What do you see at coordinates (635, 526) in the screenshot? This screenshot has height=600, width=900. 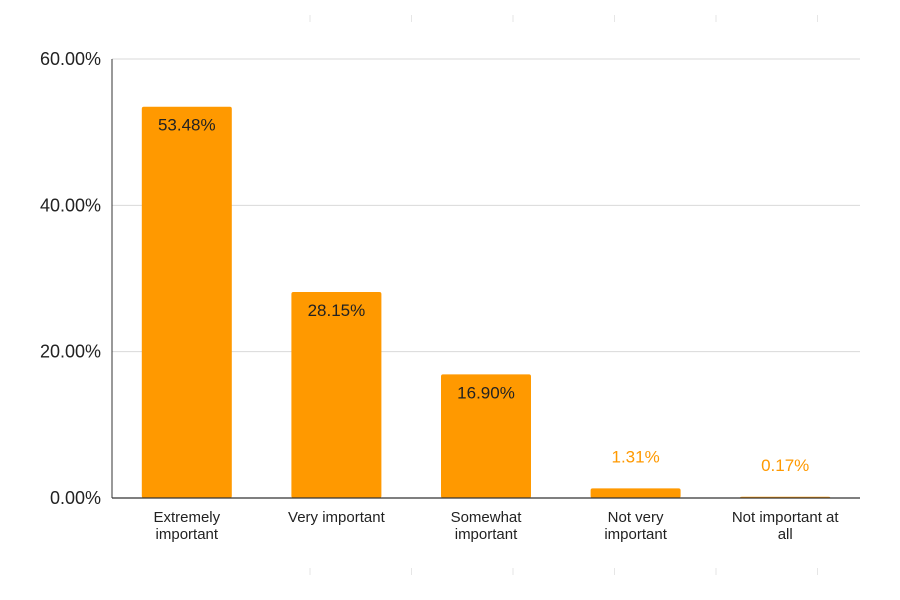 I see `category-label: Not very important` at bounding box center [635, 526].